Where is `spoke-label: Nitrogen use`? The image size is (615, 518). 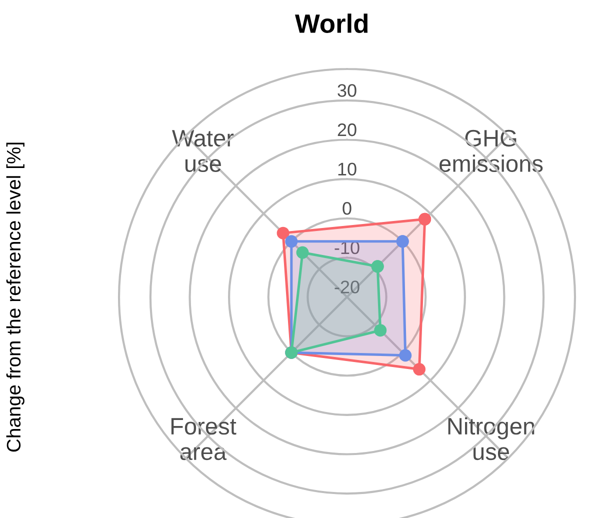 spoke-label: Nitrogen use is located at coordinates (491, 438).